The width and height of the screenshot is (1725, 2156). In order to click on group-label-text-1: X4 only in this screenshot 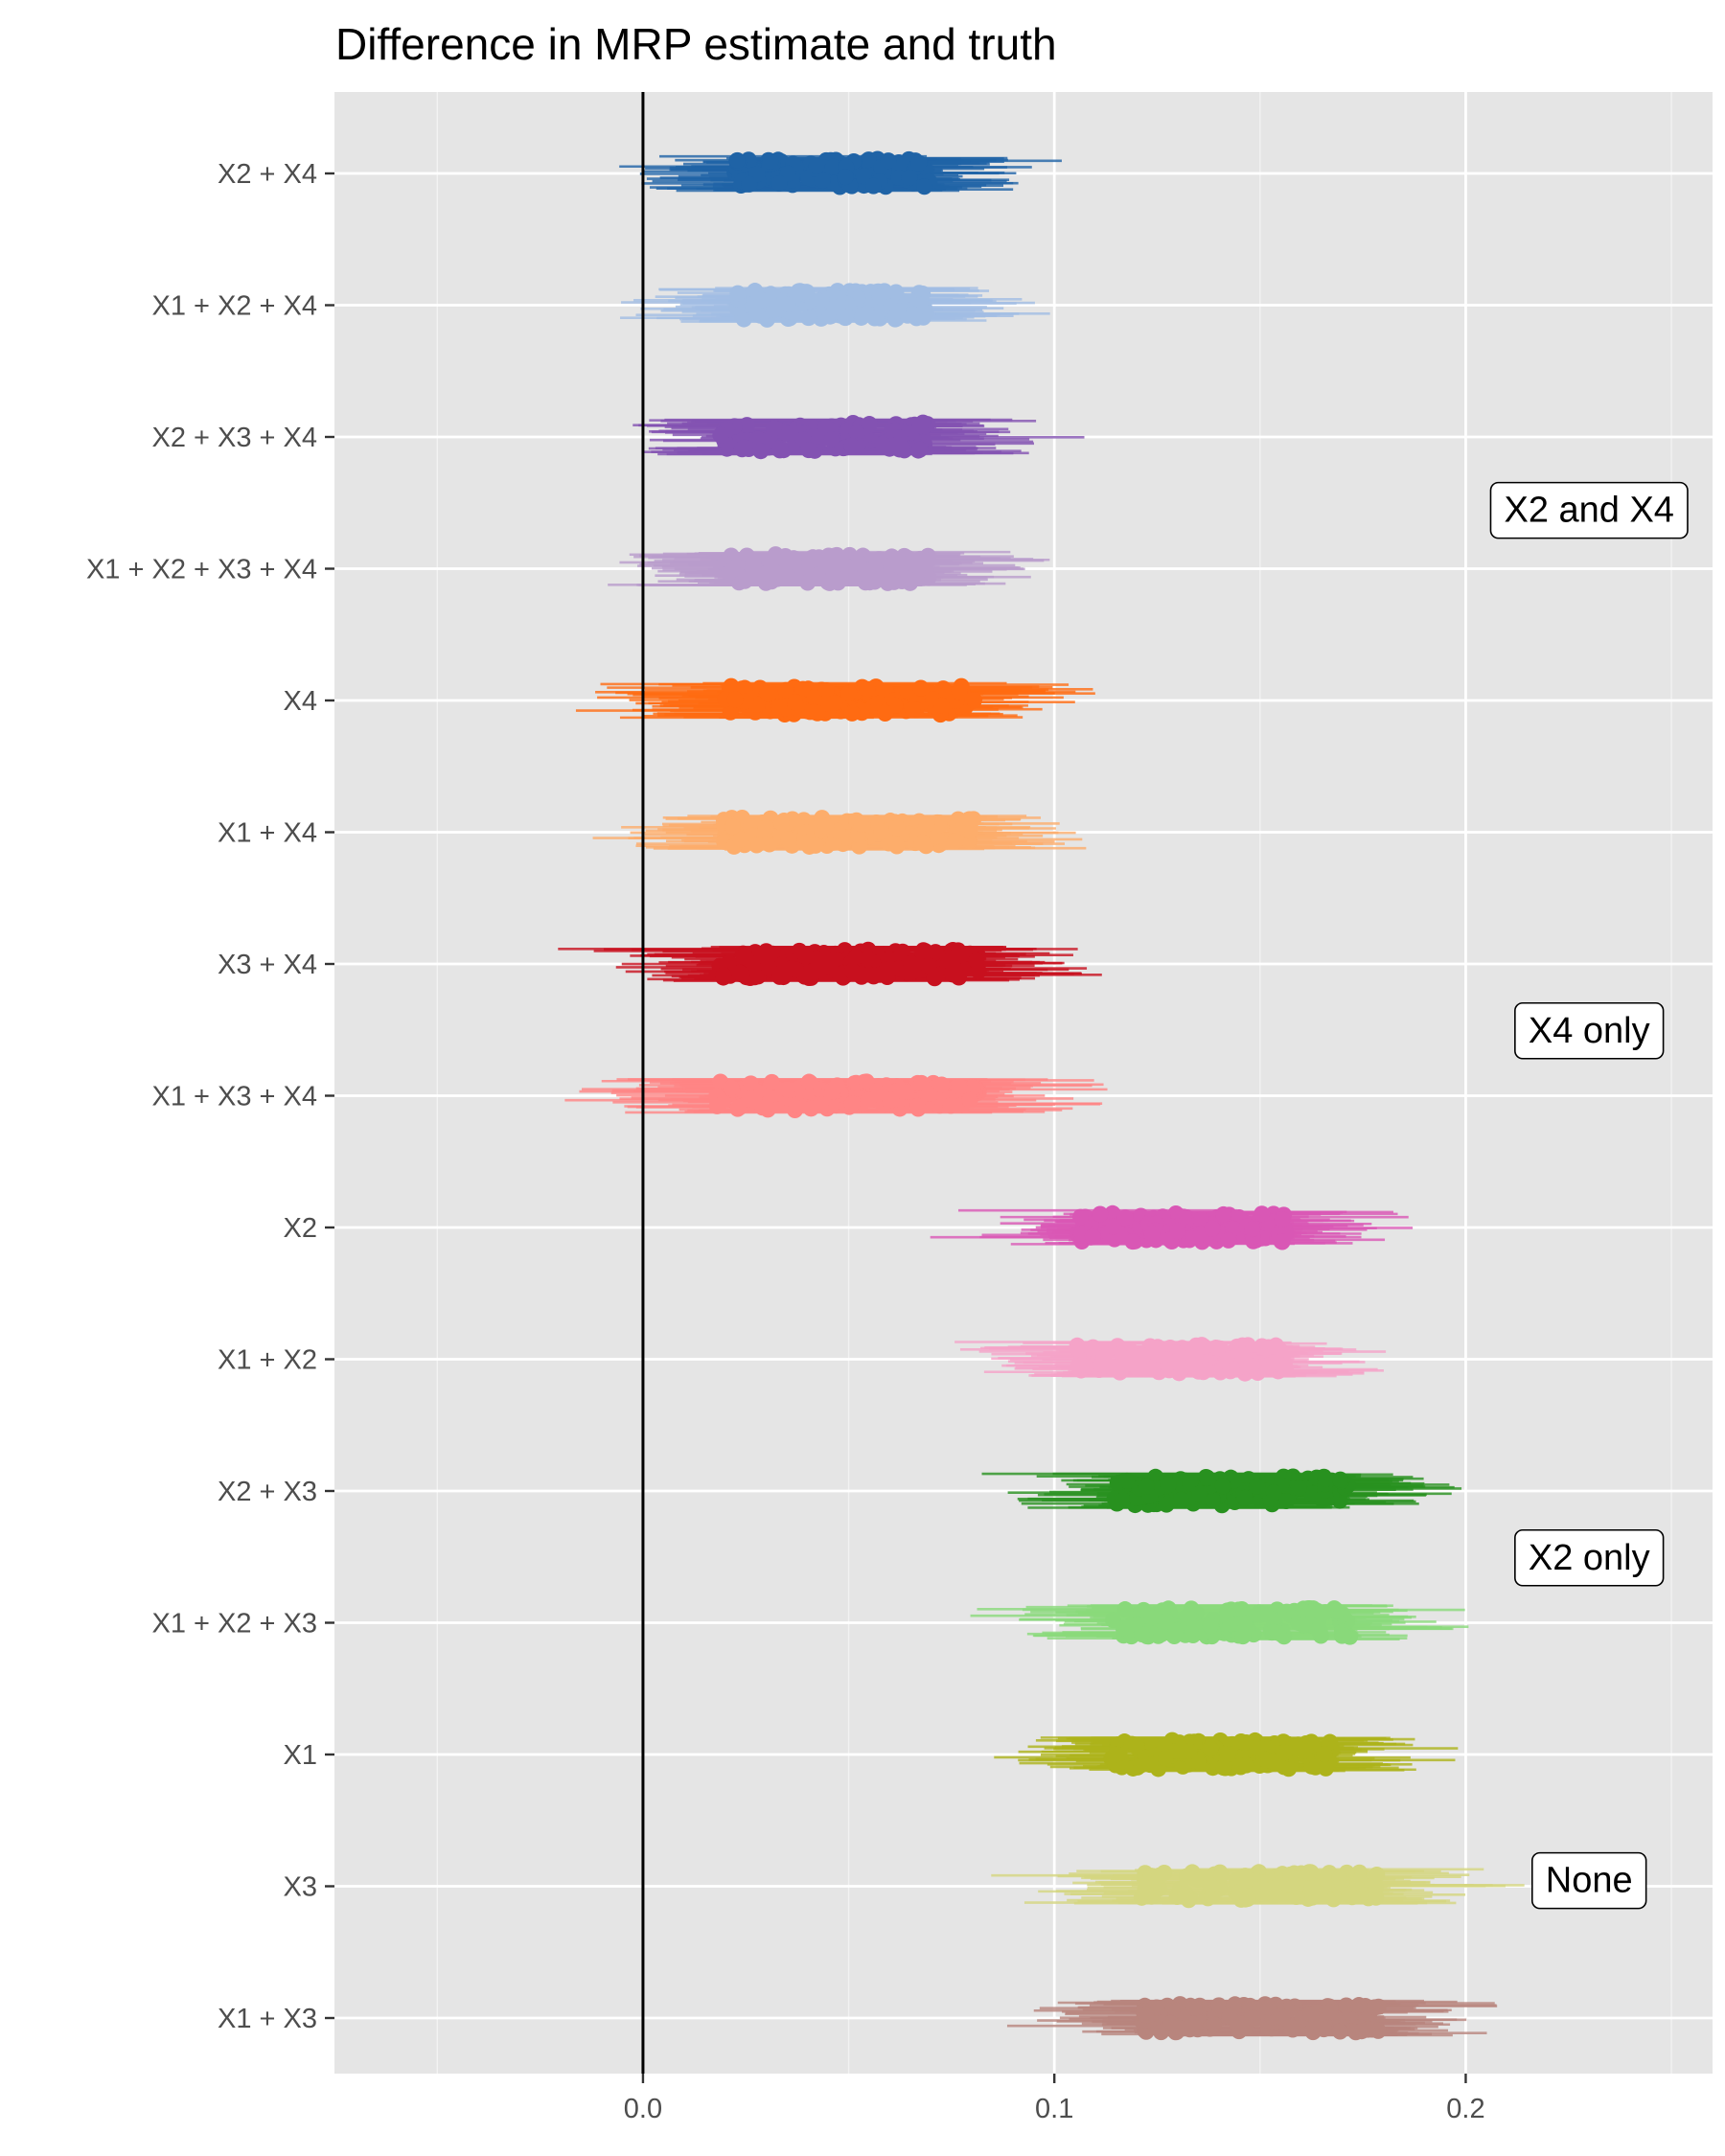, I will do `click(1589, 1031)`.